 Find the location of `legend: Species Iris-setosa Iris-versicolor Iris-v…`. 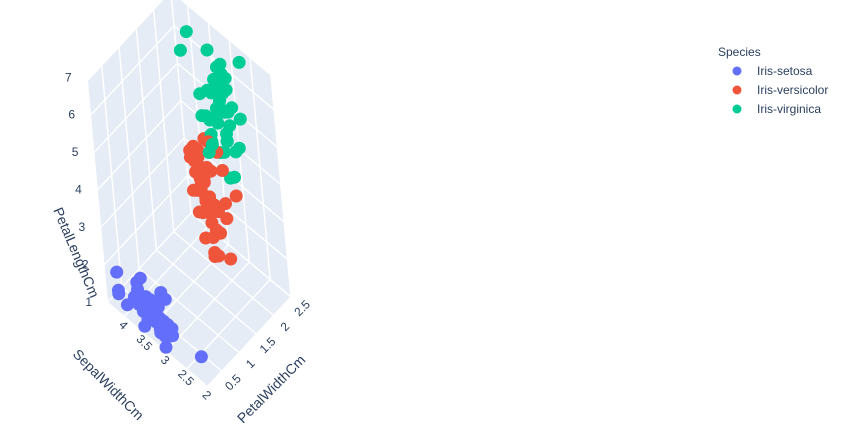

legend: Species Iris-setosa Iris-versicolor Iris-v… is located at coordinates (773, 80).